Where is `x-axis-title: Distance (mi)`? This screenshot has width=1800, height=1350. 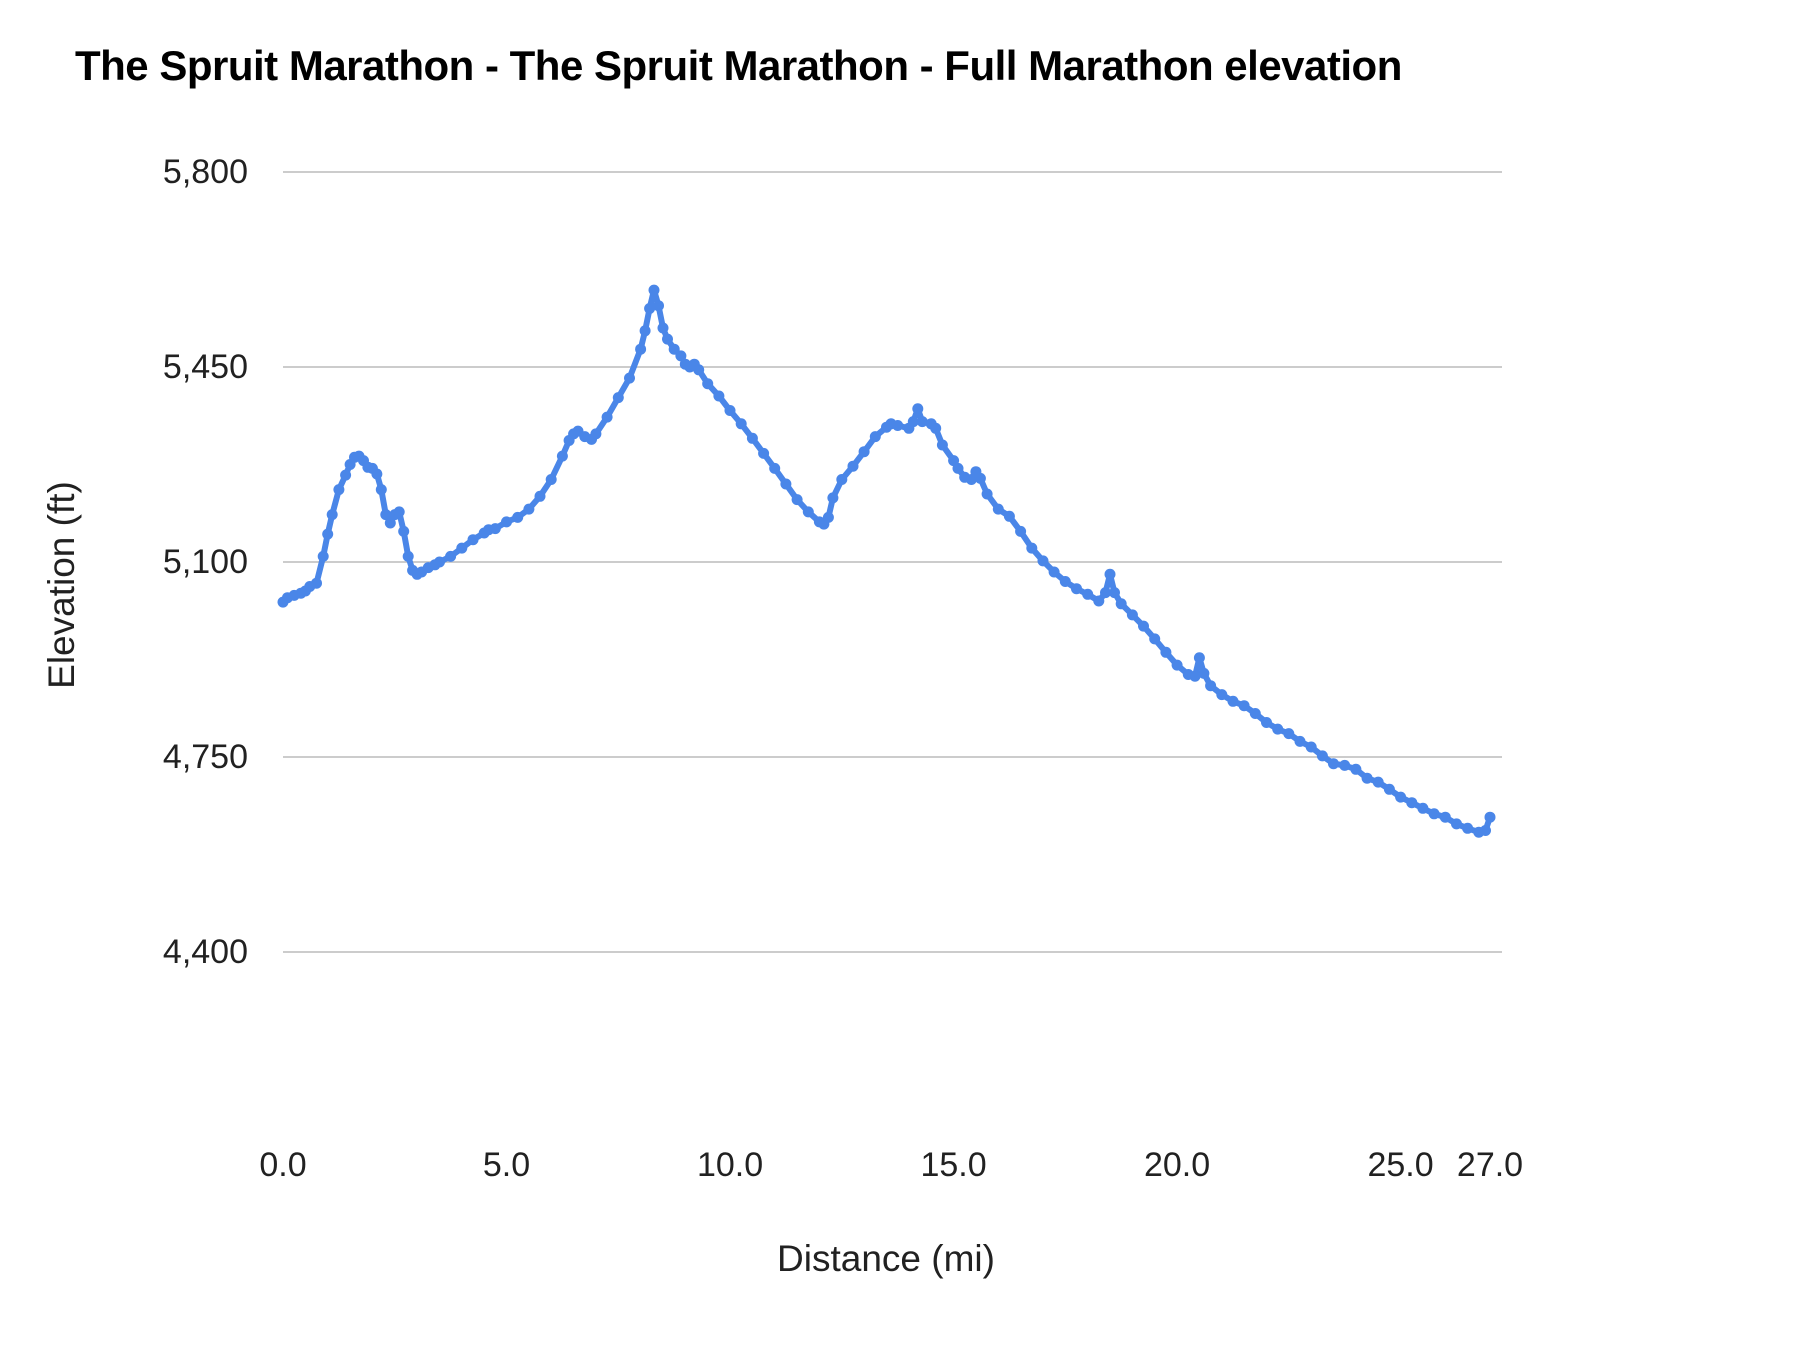
x-axis-title: Distance (mi) is located at coordinates (886, 1258).